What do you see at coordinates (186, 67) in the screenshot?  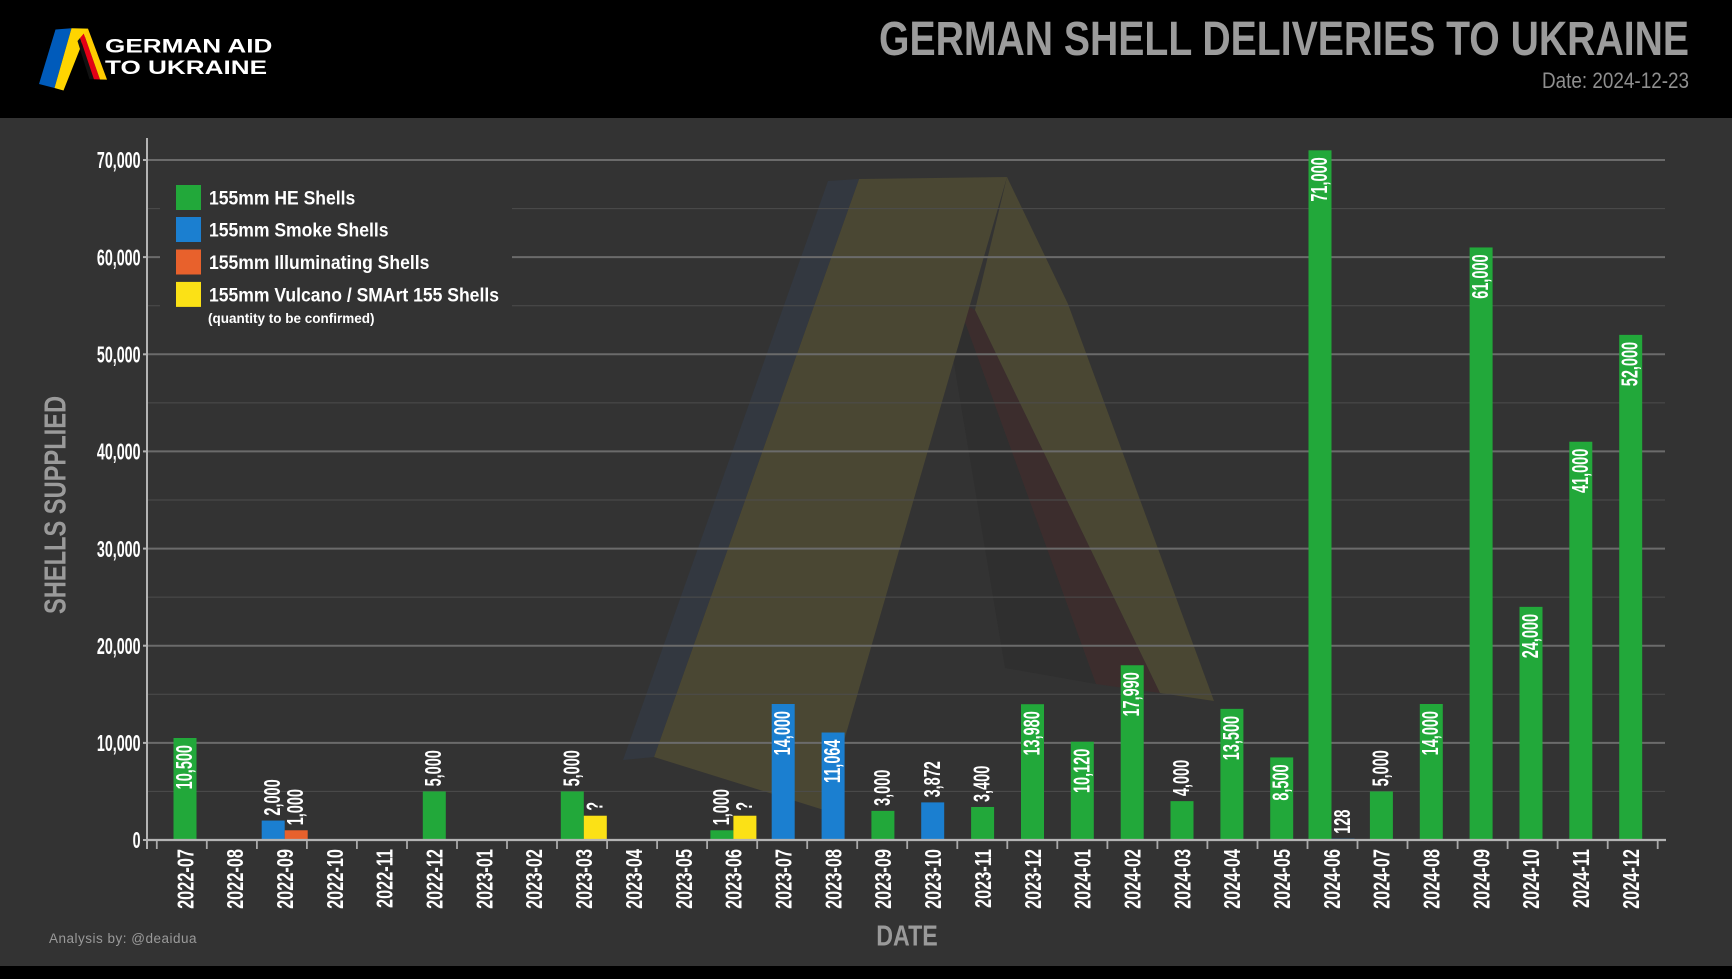 I see `svg-text: TO UKRAINE` at bounding box center [186, 67].